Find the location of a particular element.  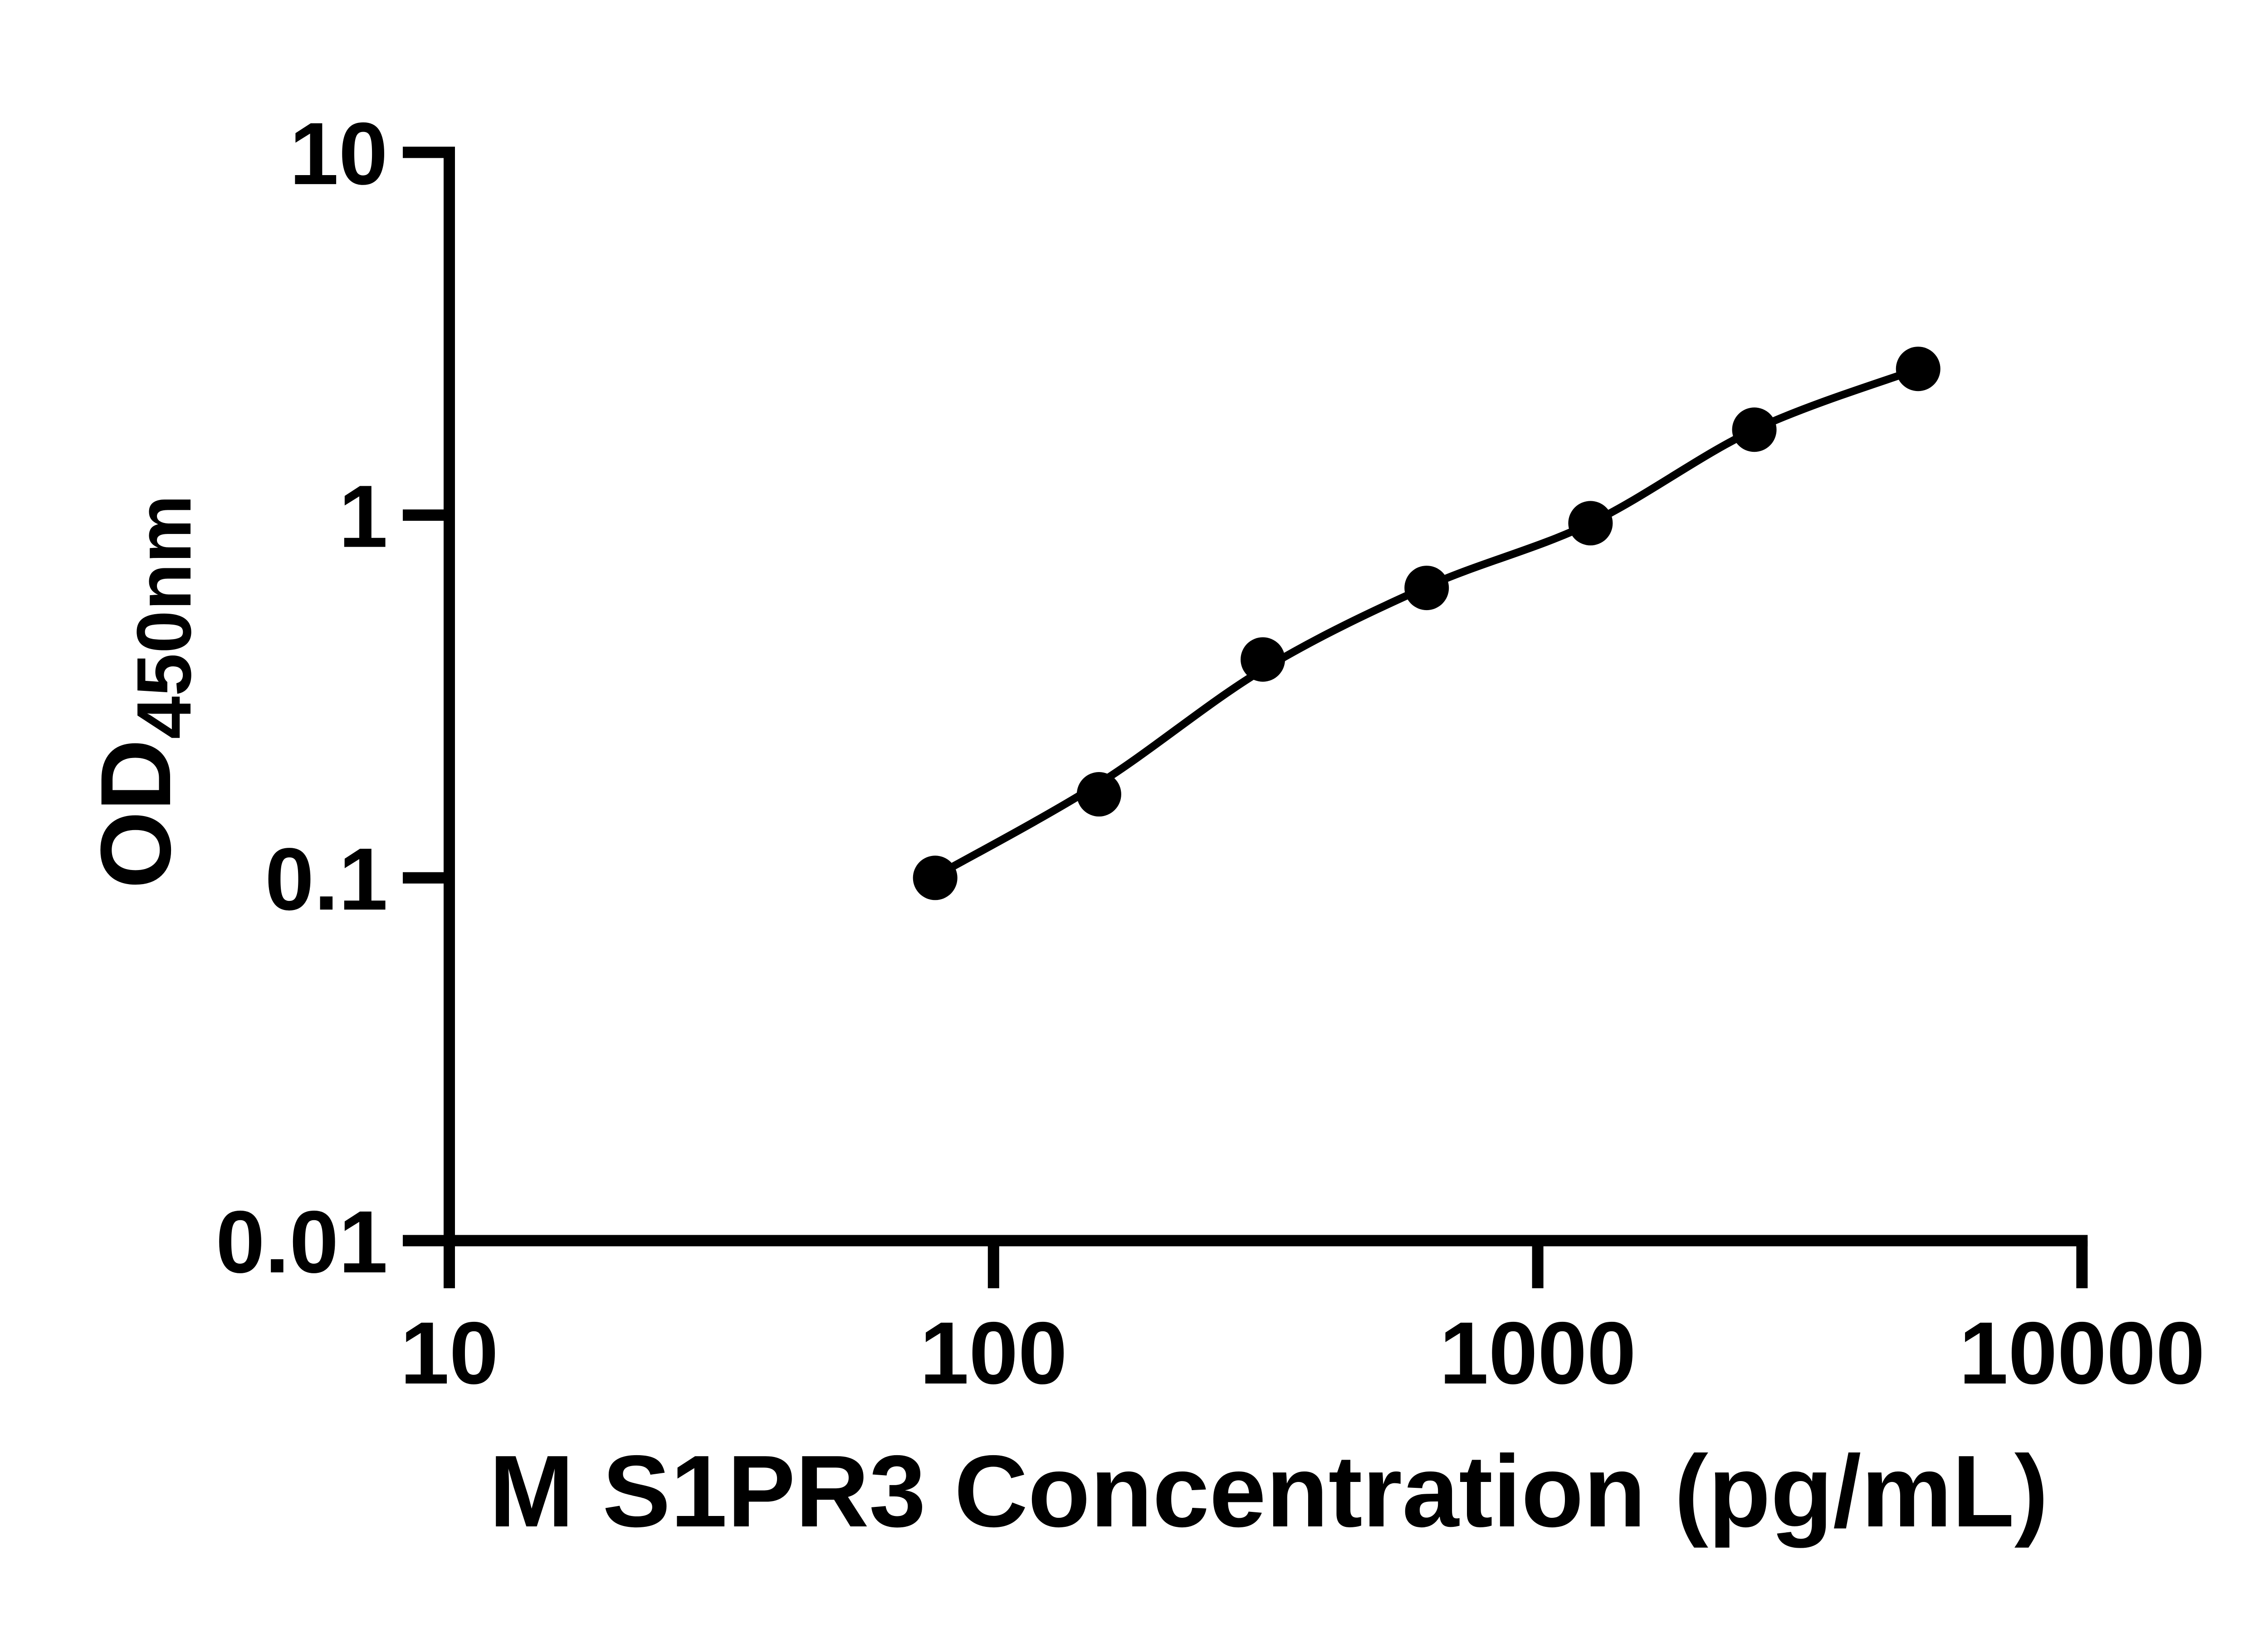

x-tick-label: 10 is located at coordinates (450, 1353).